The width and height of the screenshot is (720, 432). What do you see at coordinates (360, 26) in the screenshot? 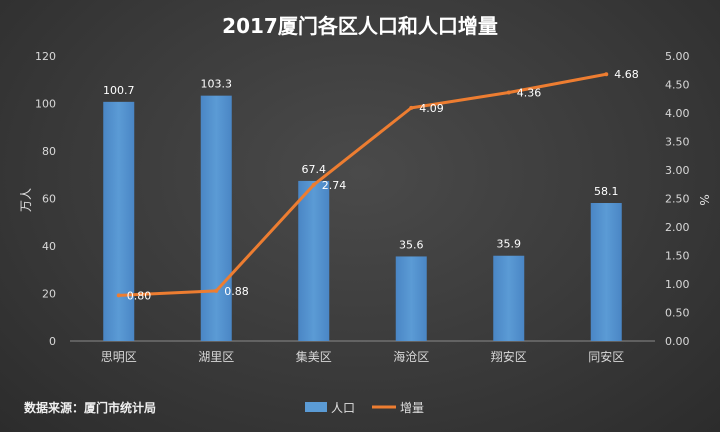
I see `chart-title: 2017厦门各区人口和人口增量` at bounding box center [360, 26].